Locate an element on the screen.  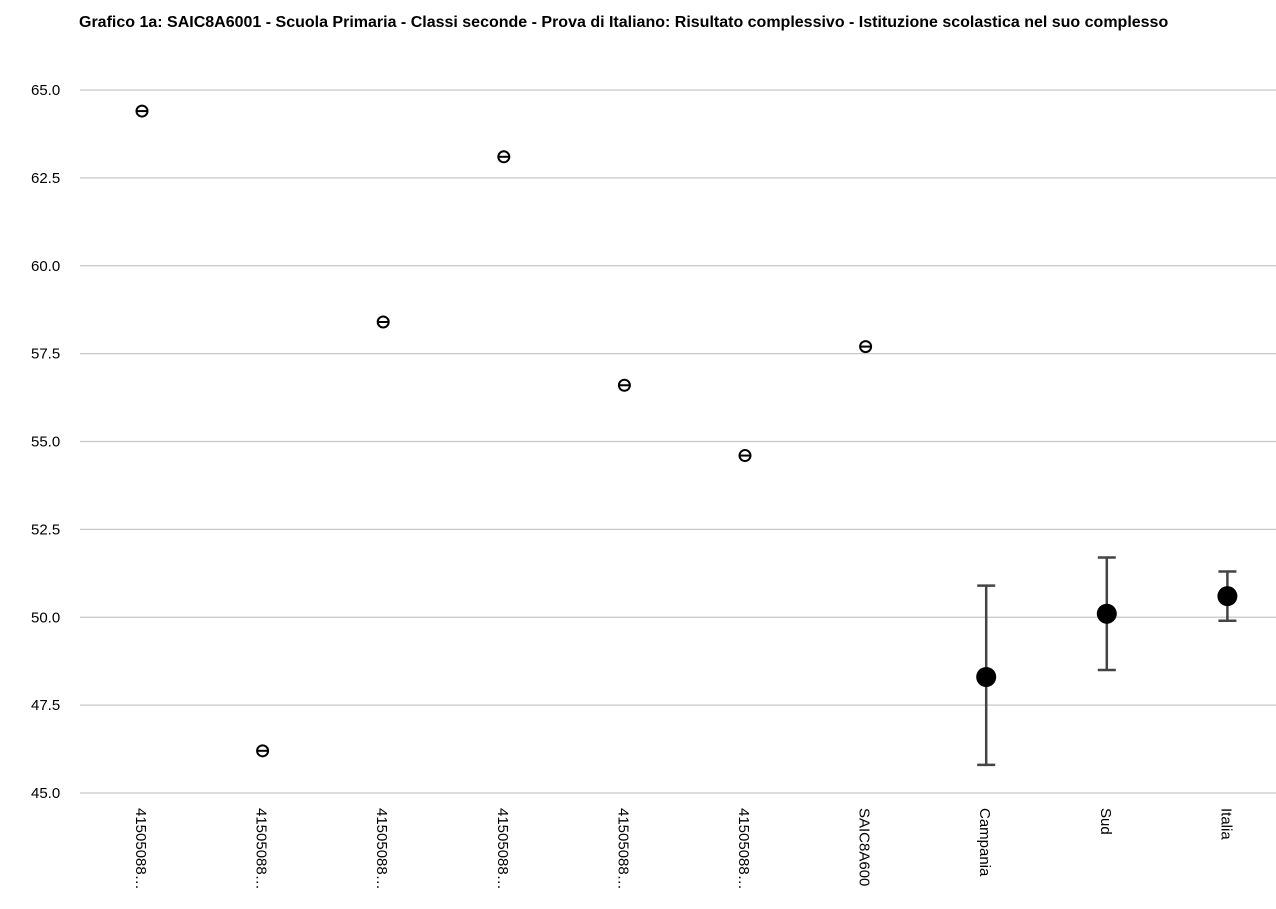
y-tick-label: 62.5 is located at coordinates (45, 178).